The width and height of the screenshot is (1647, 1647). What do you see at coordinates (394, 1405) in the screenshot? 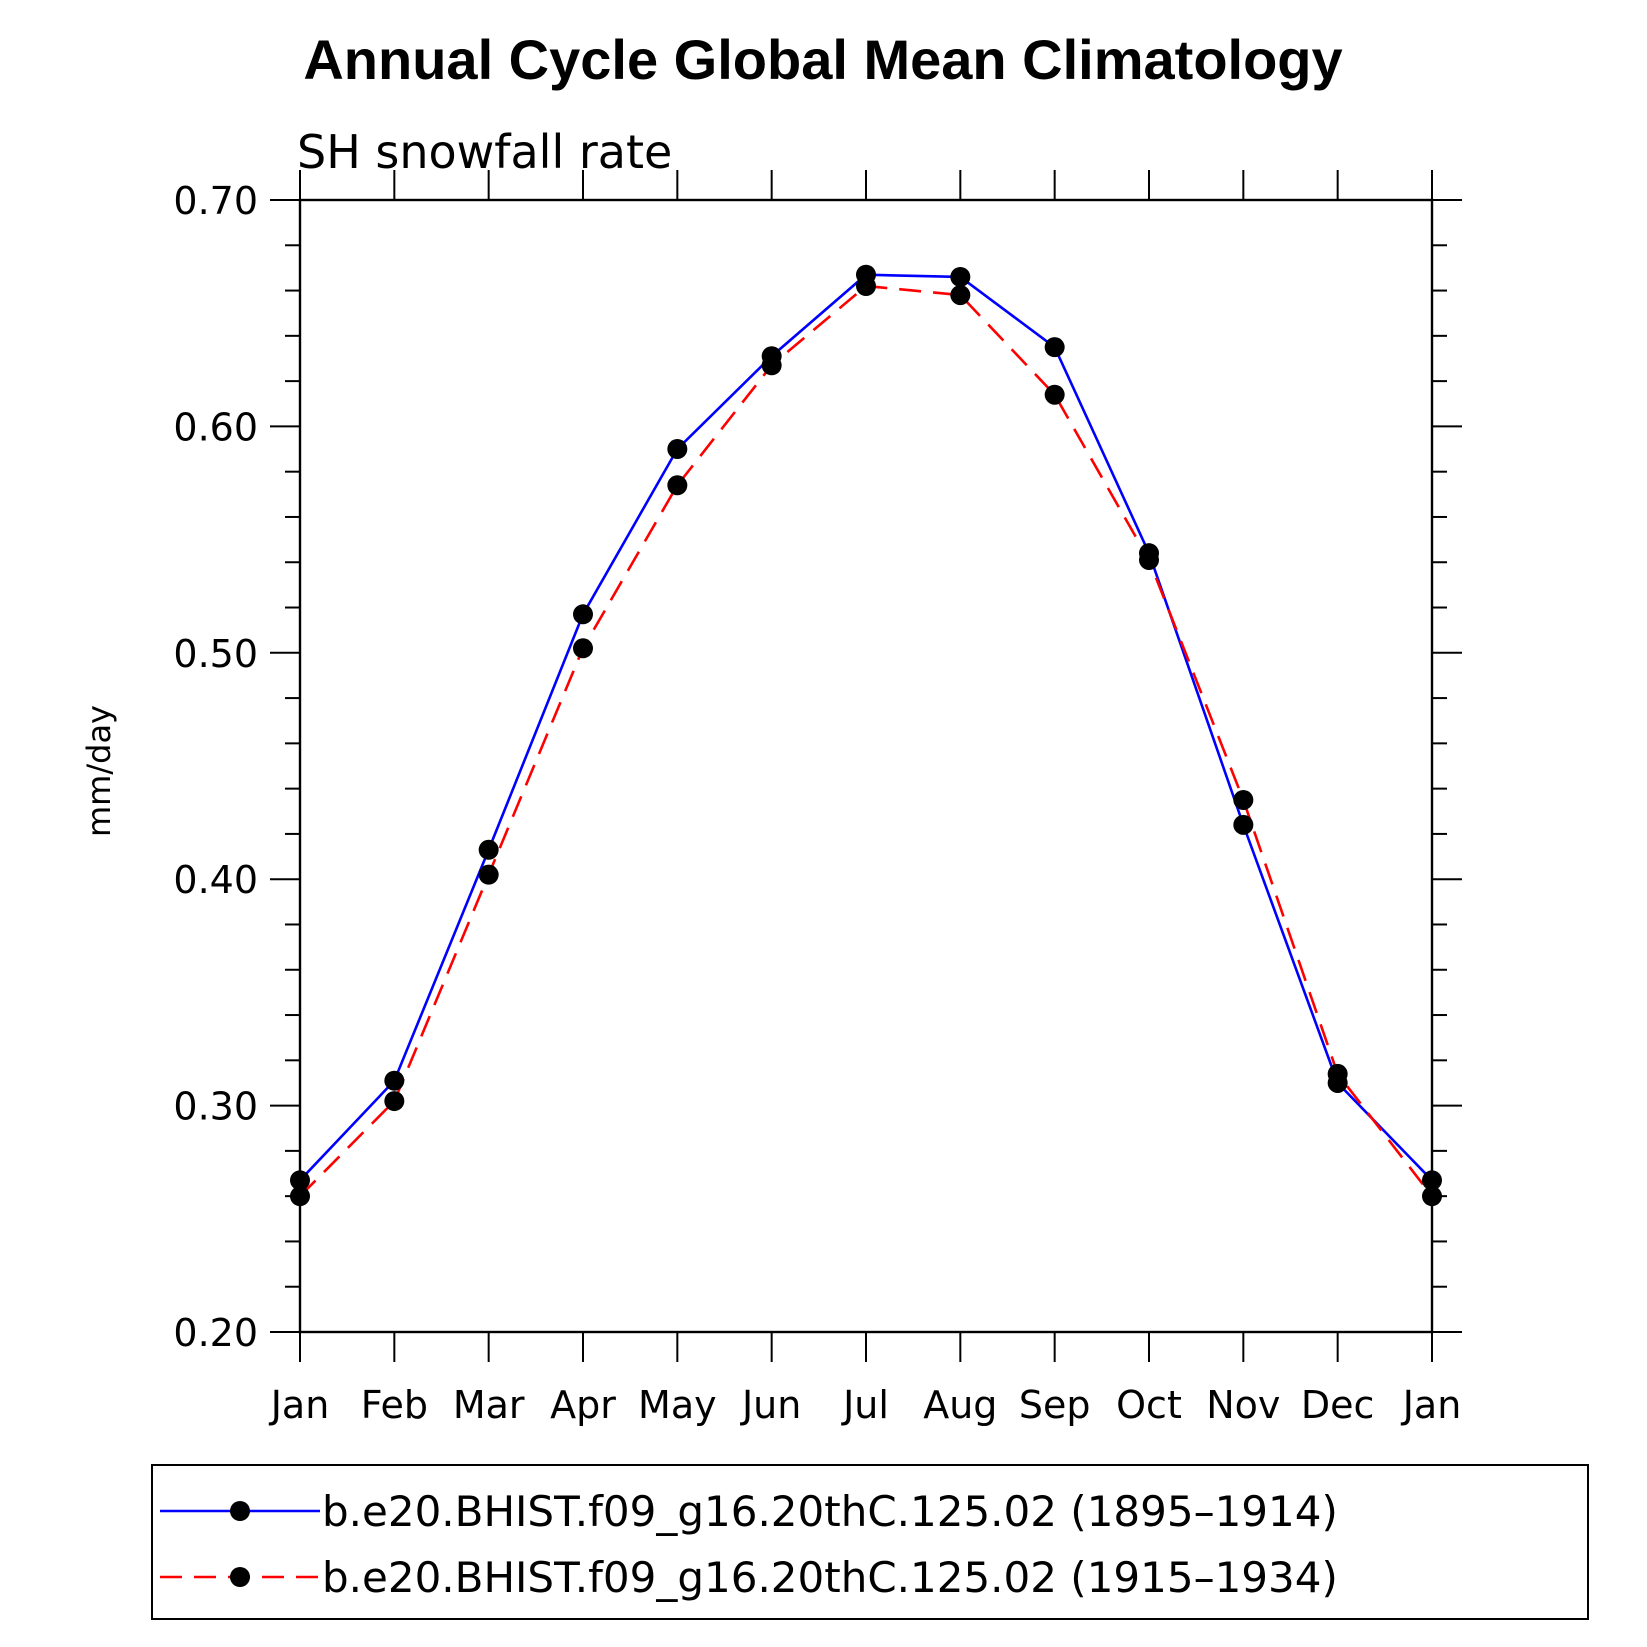
I see `x-tick-label: Feb` at bounding box center [394, 1405].